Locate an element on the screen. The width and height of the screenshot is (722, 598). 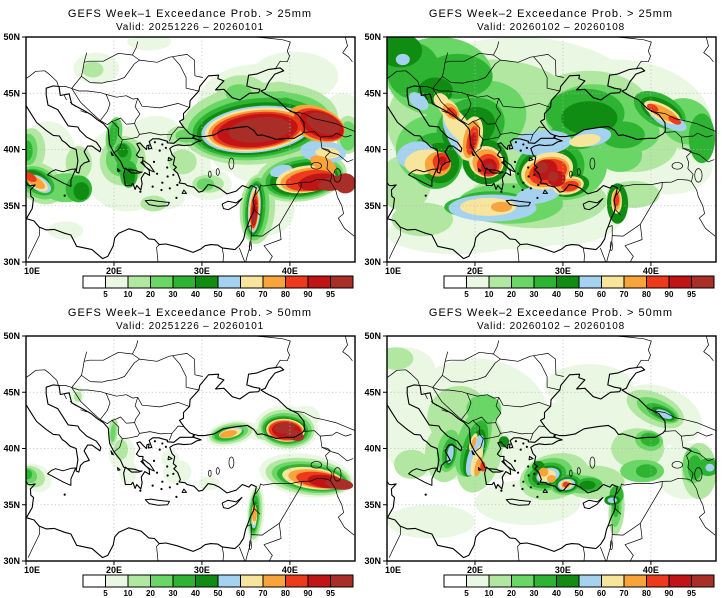
colorbar-tick-label: 50 is located at coordinates (579, 294).